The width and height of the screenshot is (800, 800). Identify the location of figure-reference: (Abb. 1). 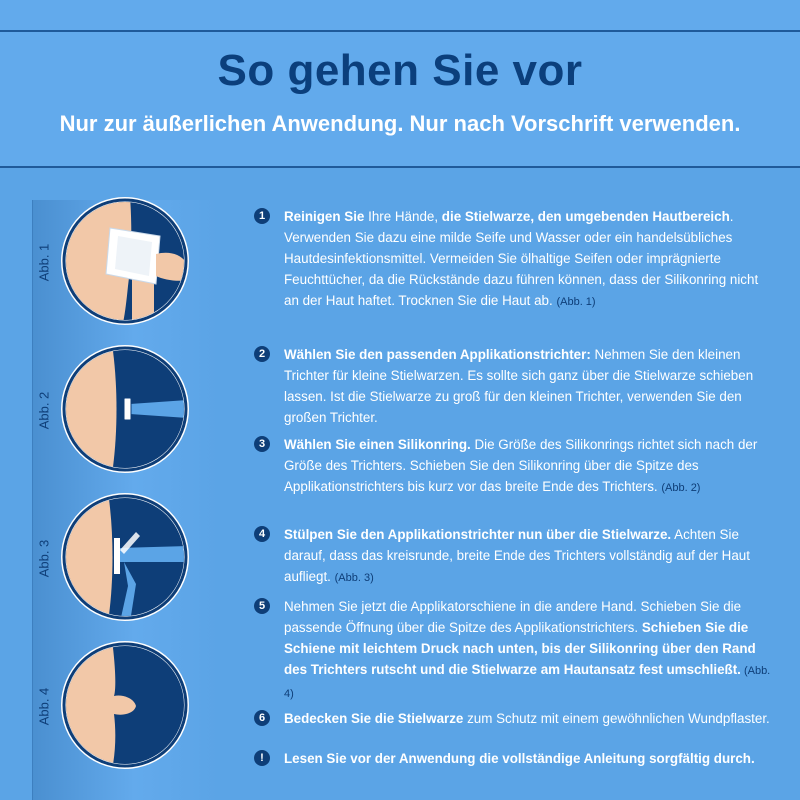
(576, 302).